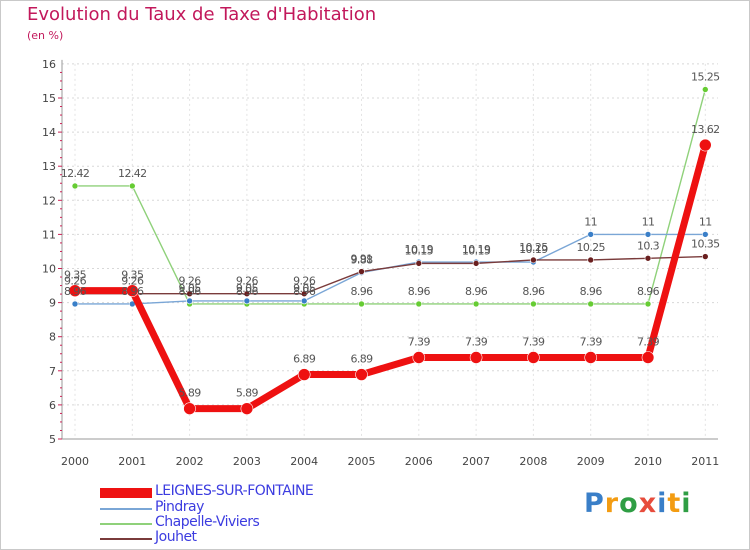 Image resolution: width=750 pixels, height=550 pixels. Describe the element at coordinates (705, 221) in the screenshot. I see `data-label-pindray: 11` at that location.